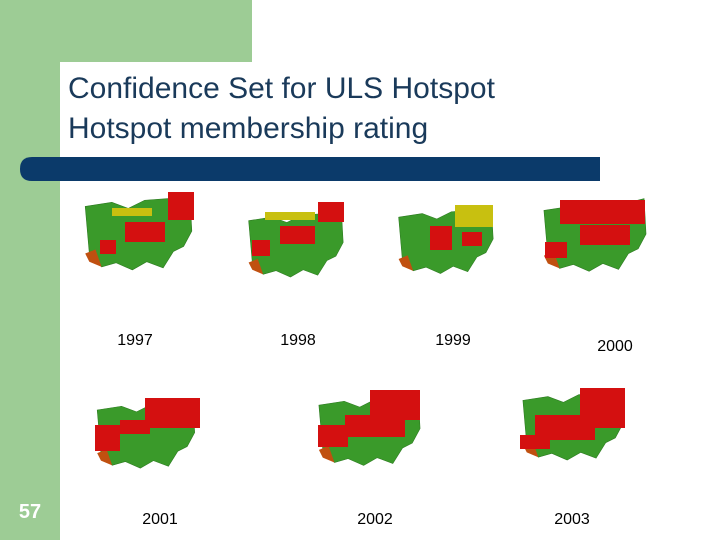 The height and width of the screenshot is (540, 720). I want to click on top-block, so click(126, 31).